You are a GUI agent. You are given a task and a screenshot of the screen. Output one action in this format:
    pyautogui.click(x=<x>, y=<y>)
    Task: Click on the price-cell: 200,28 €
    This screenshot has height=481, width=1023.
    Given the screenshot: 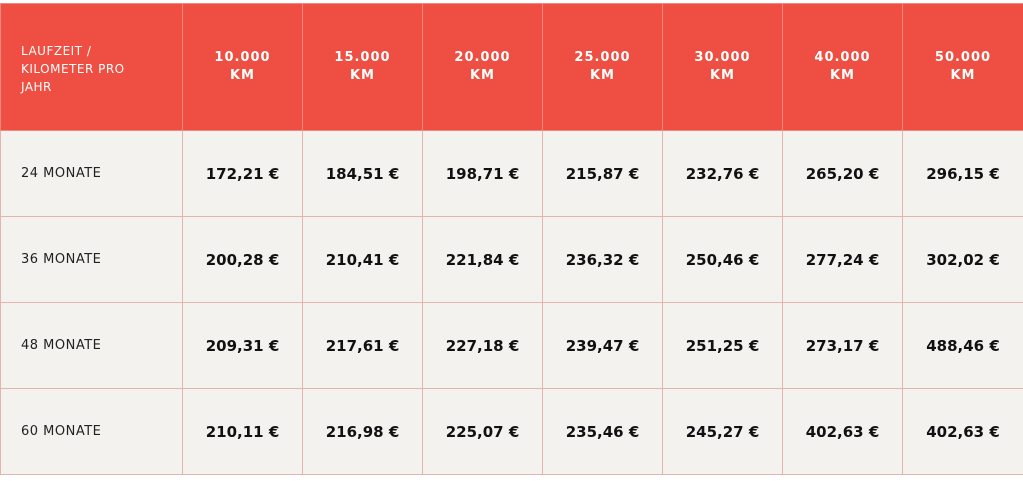 What is the action you would take?
    pyautogui.click(x=242, y=259)
    